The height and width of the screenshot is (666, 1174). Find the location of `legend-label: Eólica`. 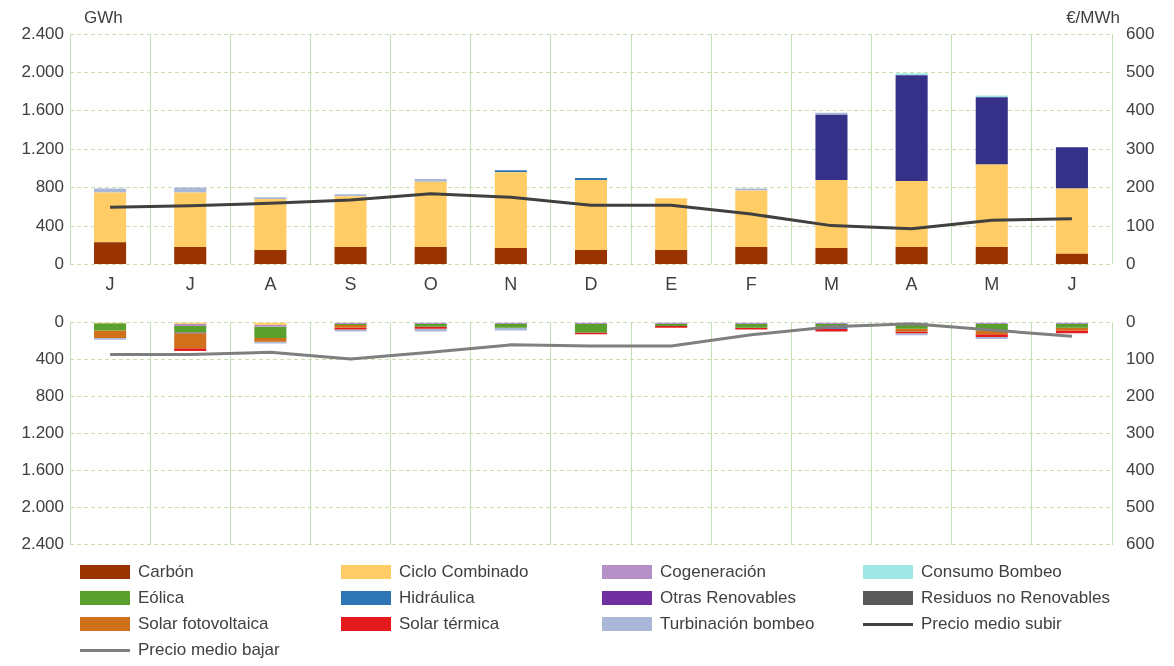

legend-label: Eólica is located at coordinates (161, 598).